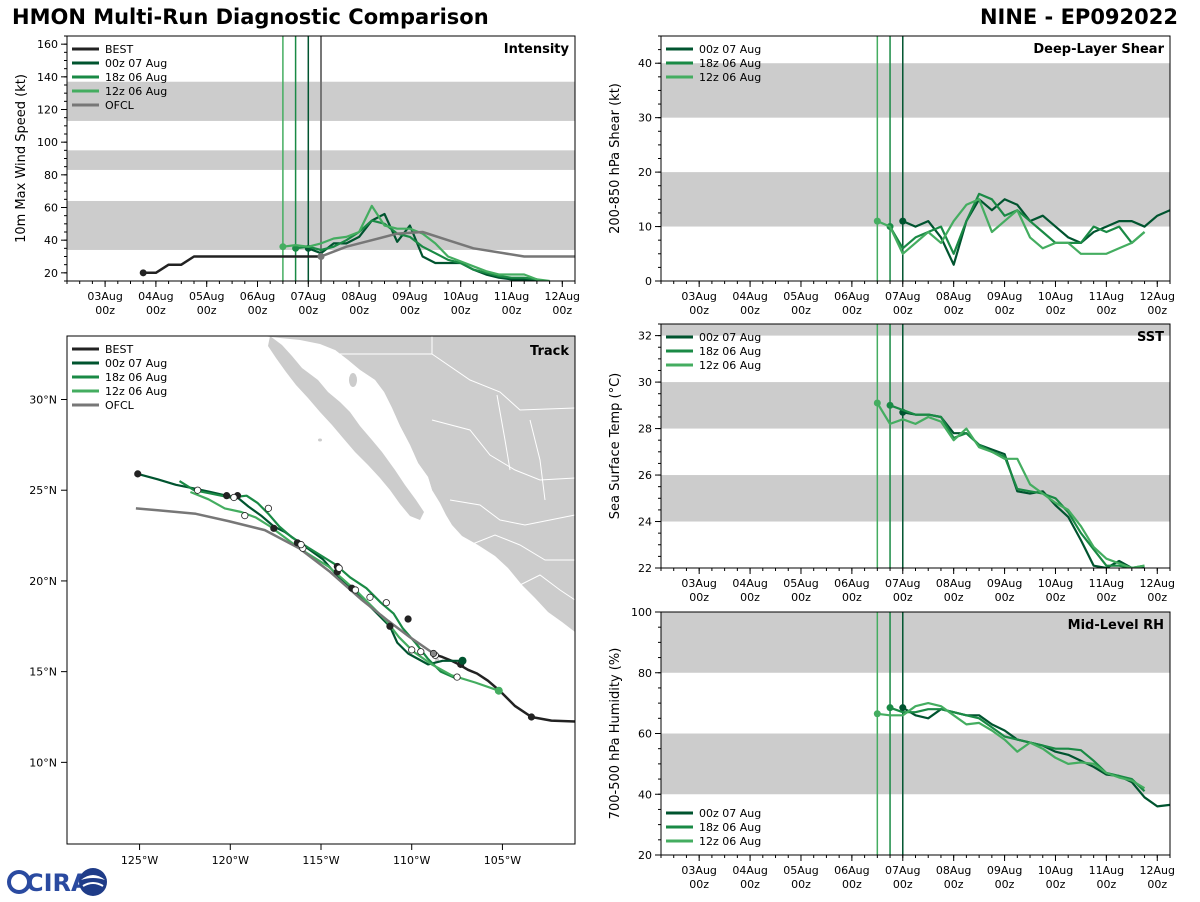 The width and height of the screenshot is (1200, 902). I want to click on y-tick-label: 160, so click(47, 44).